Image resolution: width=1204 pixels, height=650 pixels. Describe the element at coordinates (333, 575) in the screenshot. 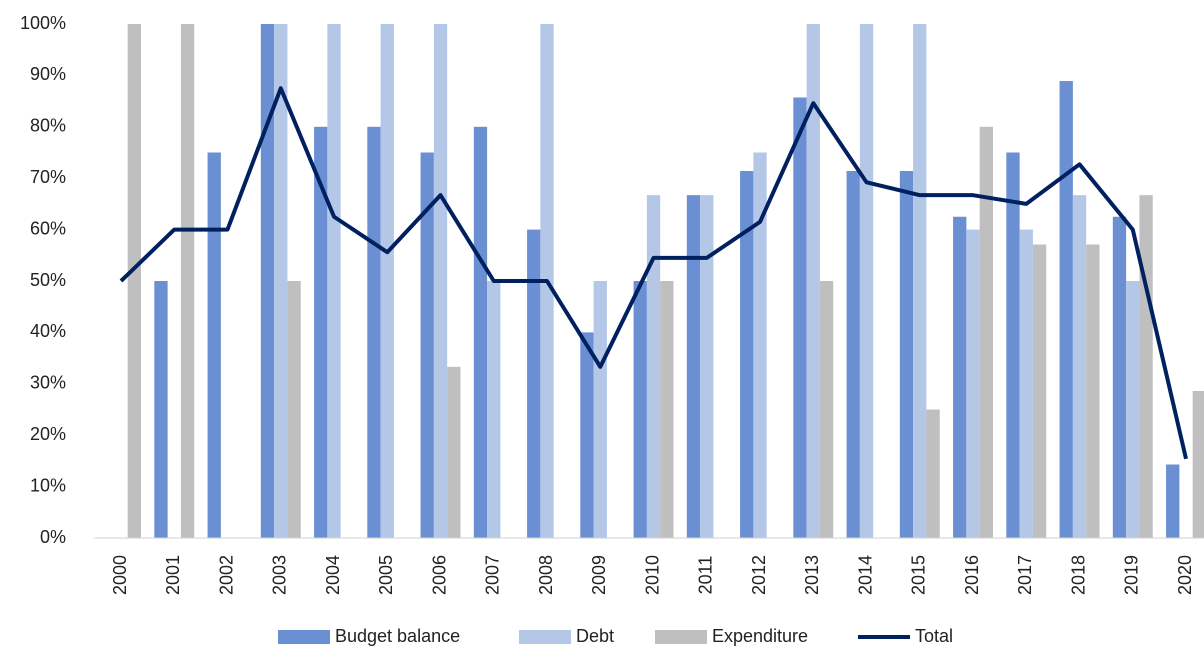

I see `x-tick-label: 2004` at that location.